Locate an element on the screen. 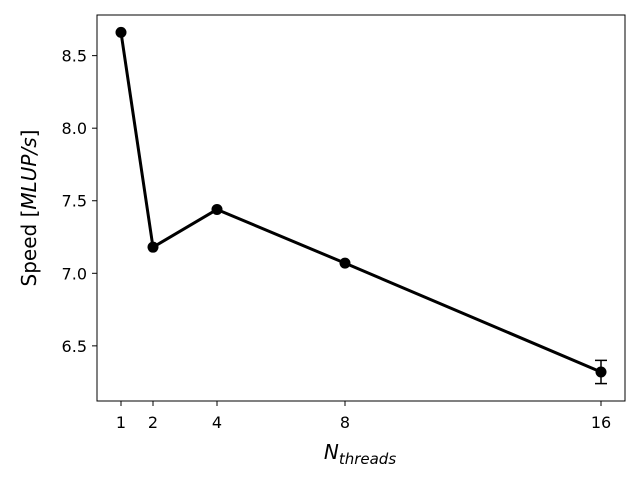  y-axis-label-unit: MLUP/s is located at coordinates (29, 173).